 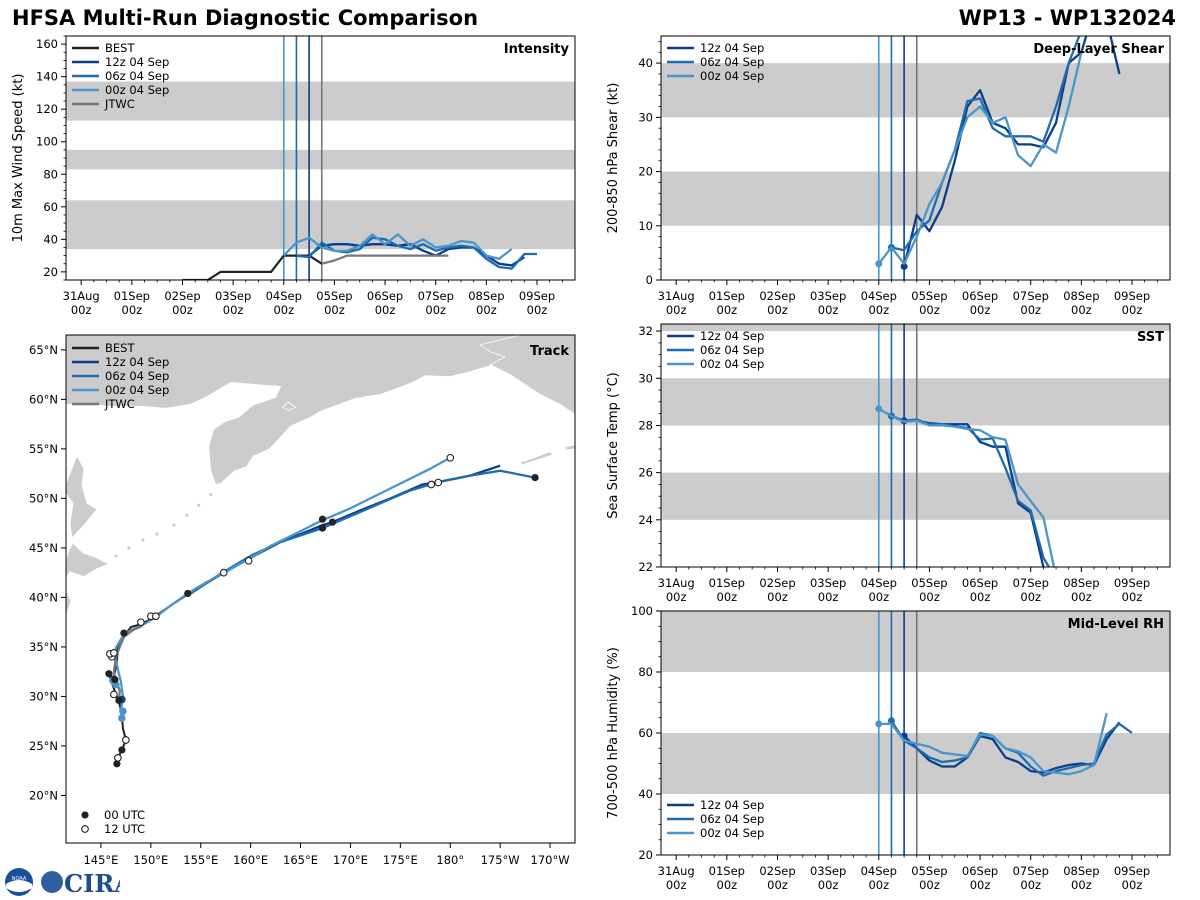 I want to click on intensity-series-jtwc, so click(x=385, y=259).